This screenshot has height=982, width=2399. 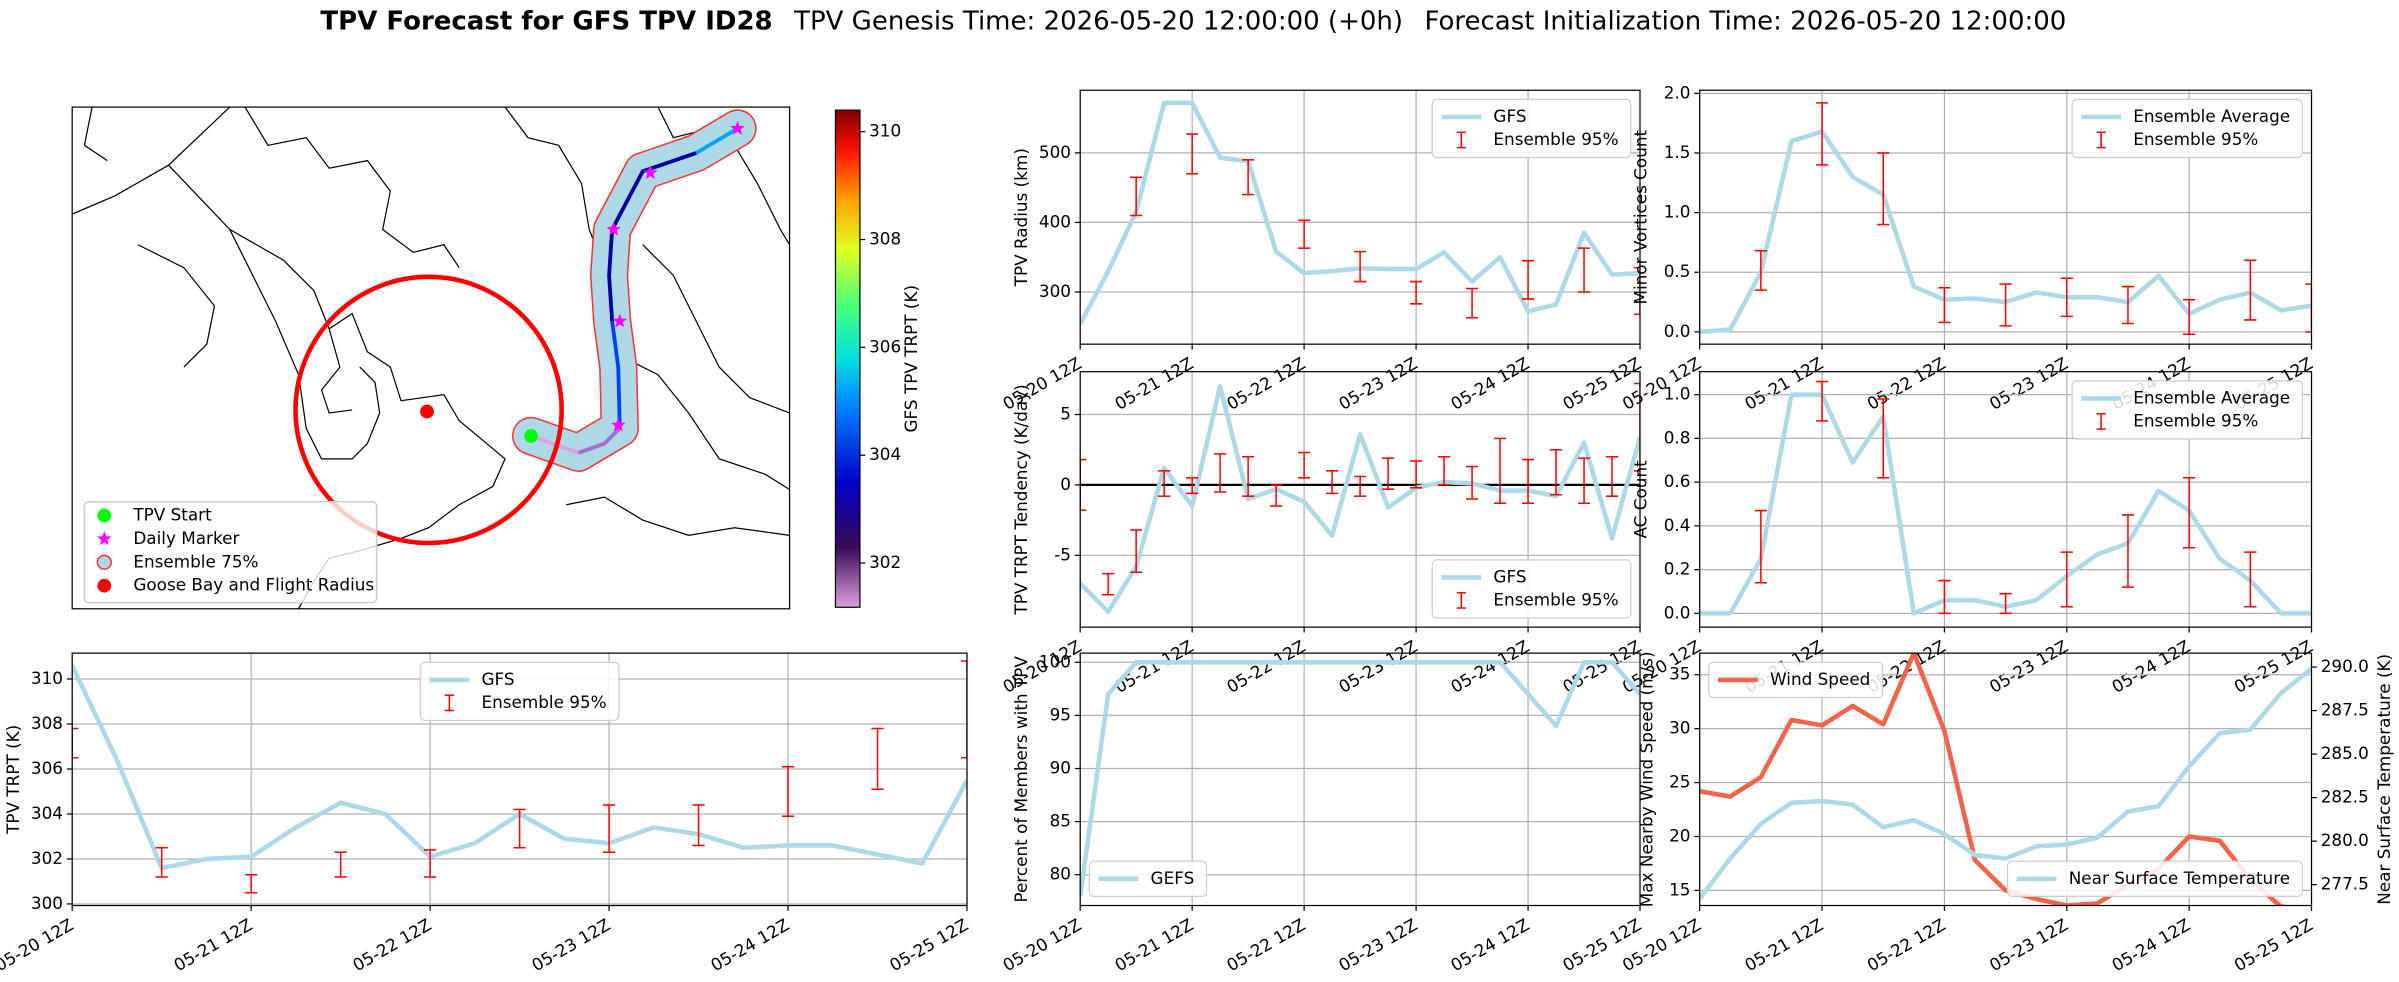 I want to click on legend: Wind Speed, so click(x=1796, y=680).